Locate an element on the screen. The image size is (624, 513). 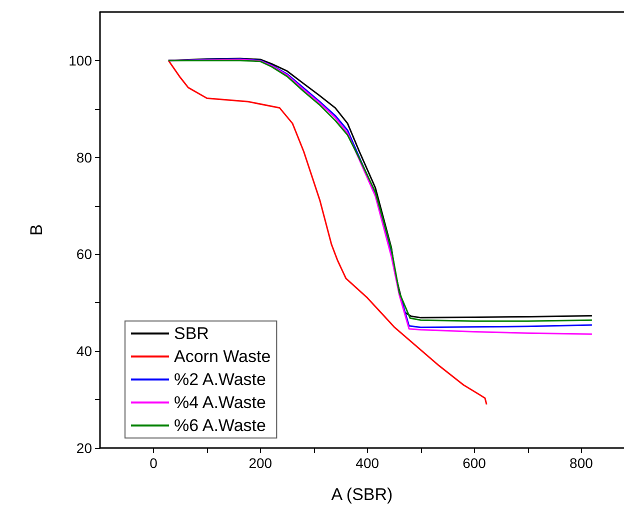
x-tick-label: 600 is located at coordinates (474, 463).